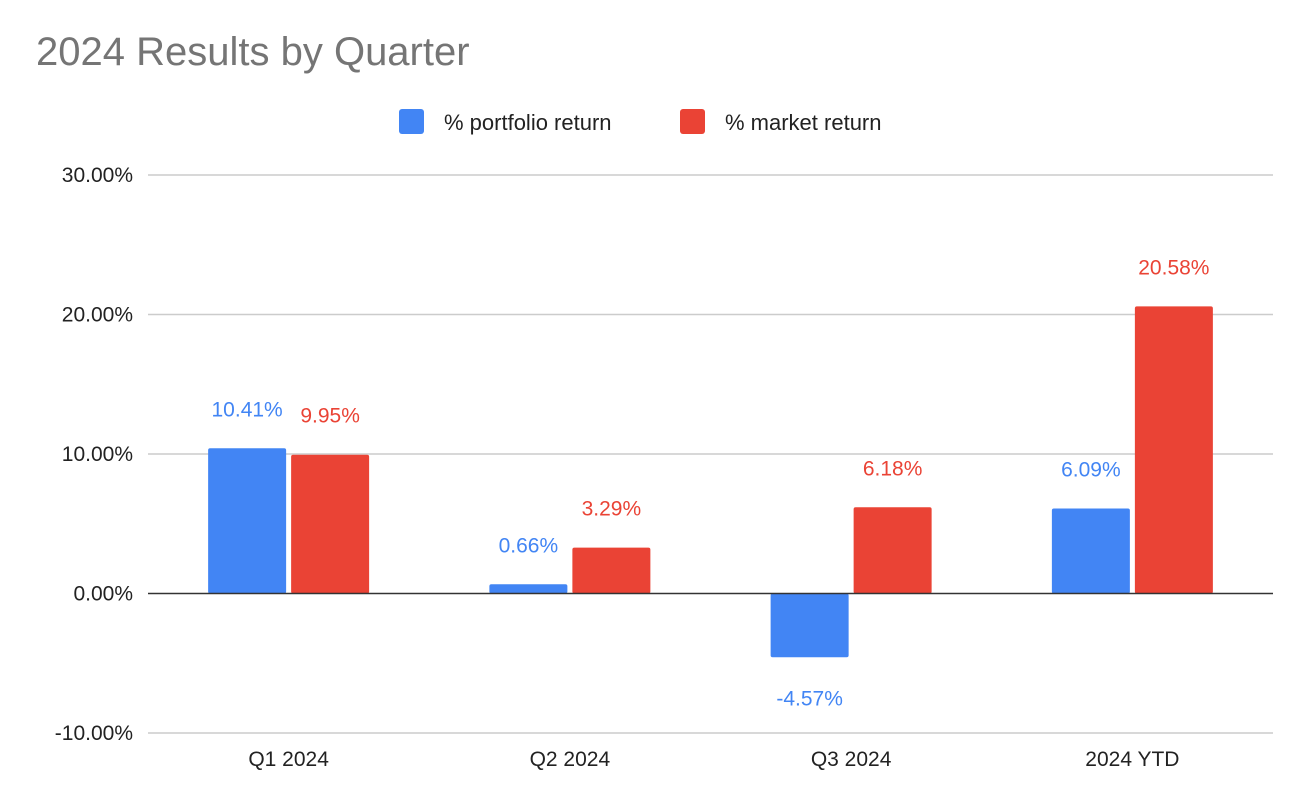 The image size is (1310, 804). What do you see at coordinates (97, 454) in the screenshot?
I see `y-tick-label: 10.00%` at bounding box center [97, 454].